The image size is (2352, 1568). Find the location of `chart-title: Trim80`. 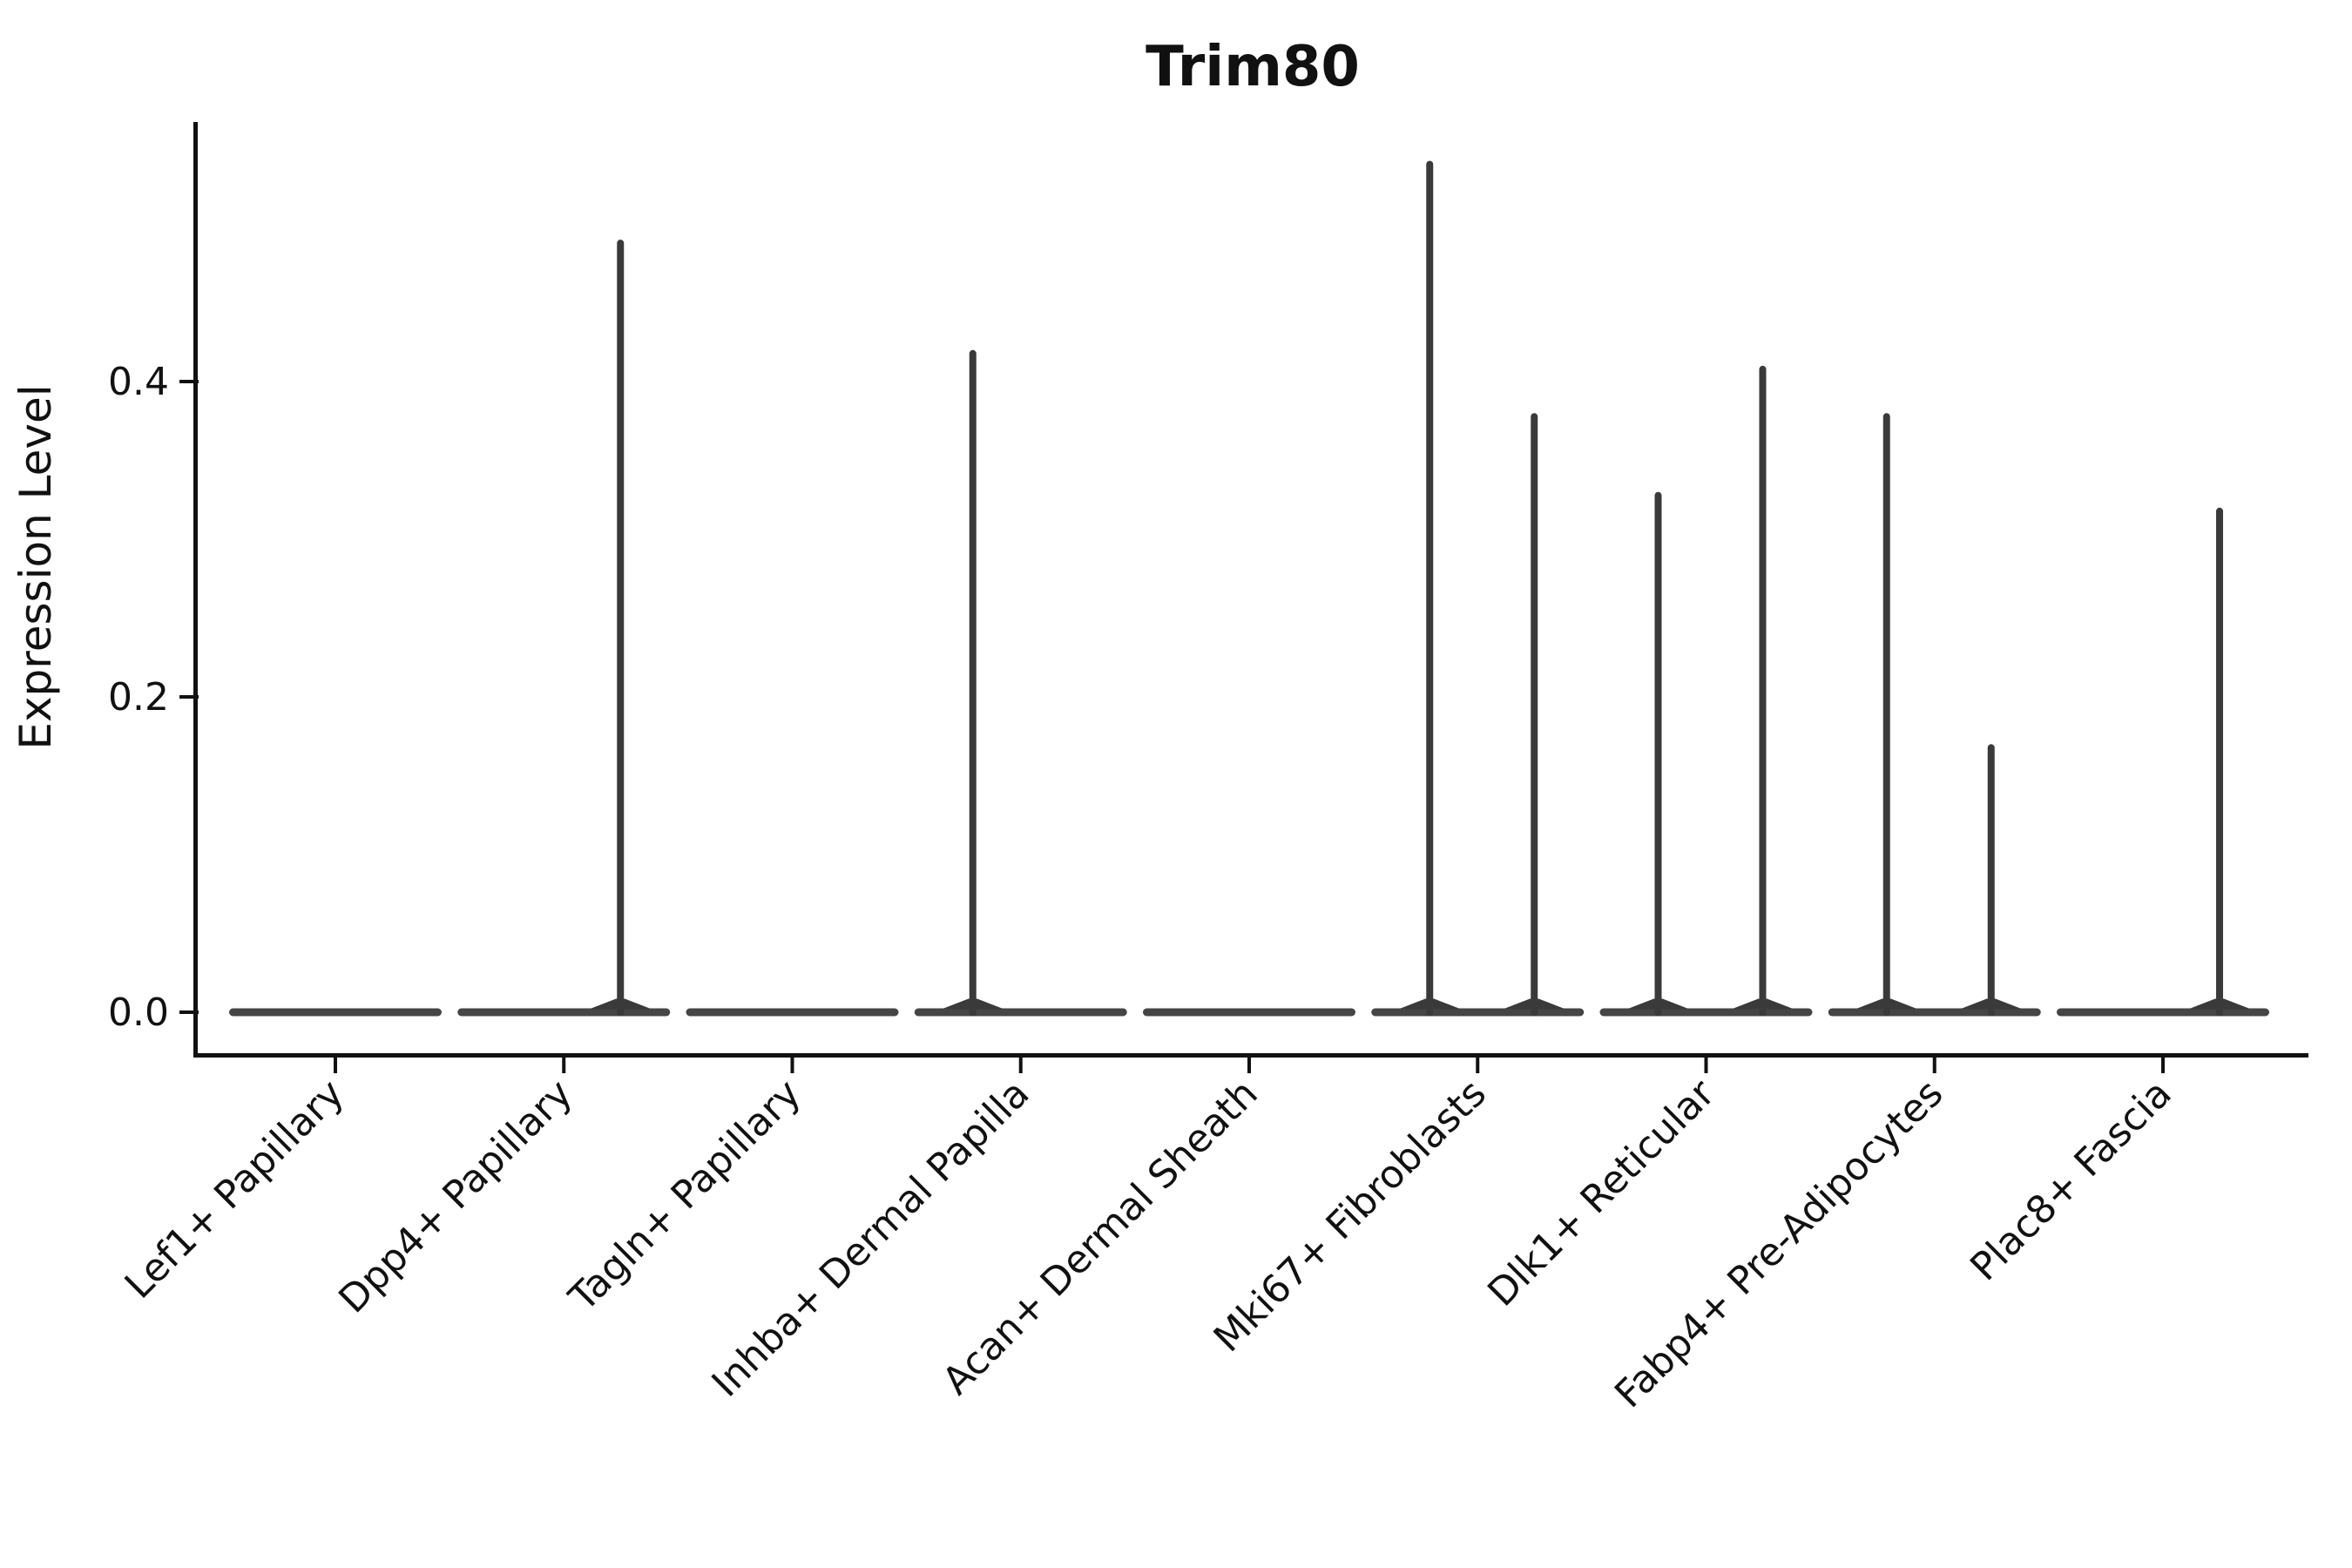

chart-title: Trim80 is located at coordinates (1253, 67).